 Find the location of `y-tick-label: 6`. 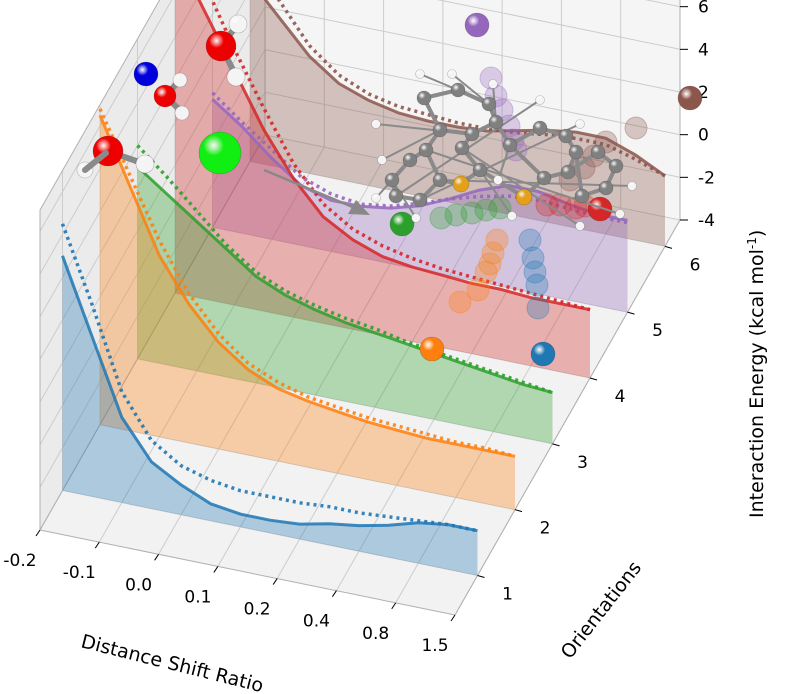

y-tick-label: 6 is located at coordinates (695, 265).